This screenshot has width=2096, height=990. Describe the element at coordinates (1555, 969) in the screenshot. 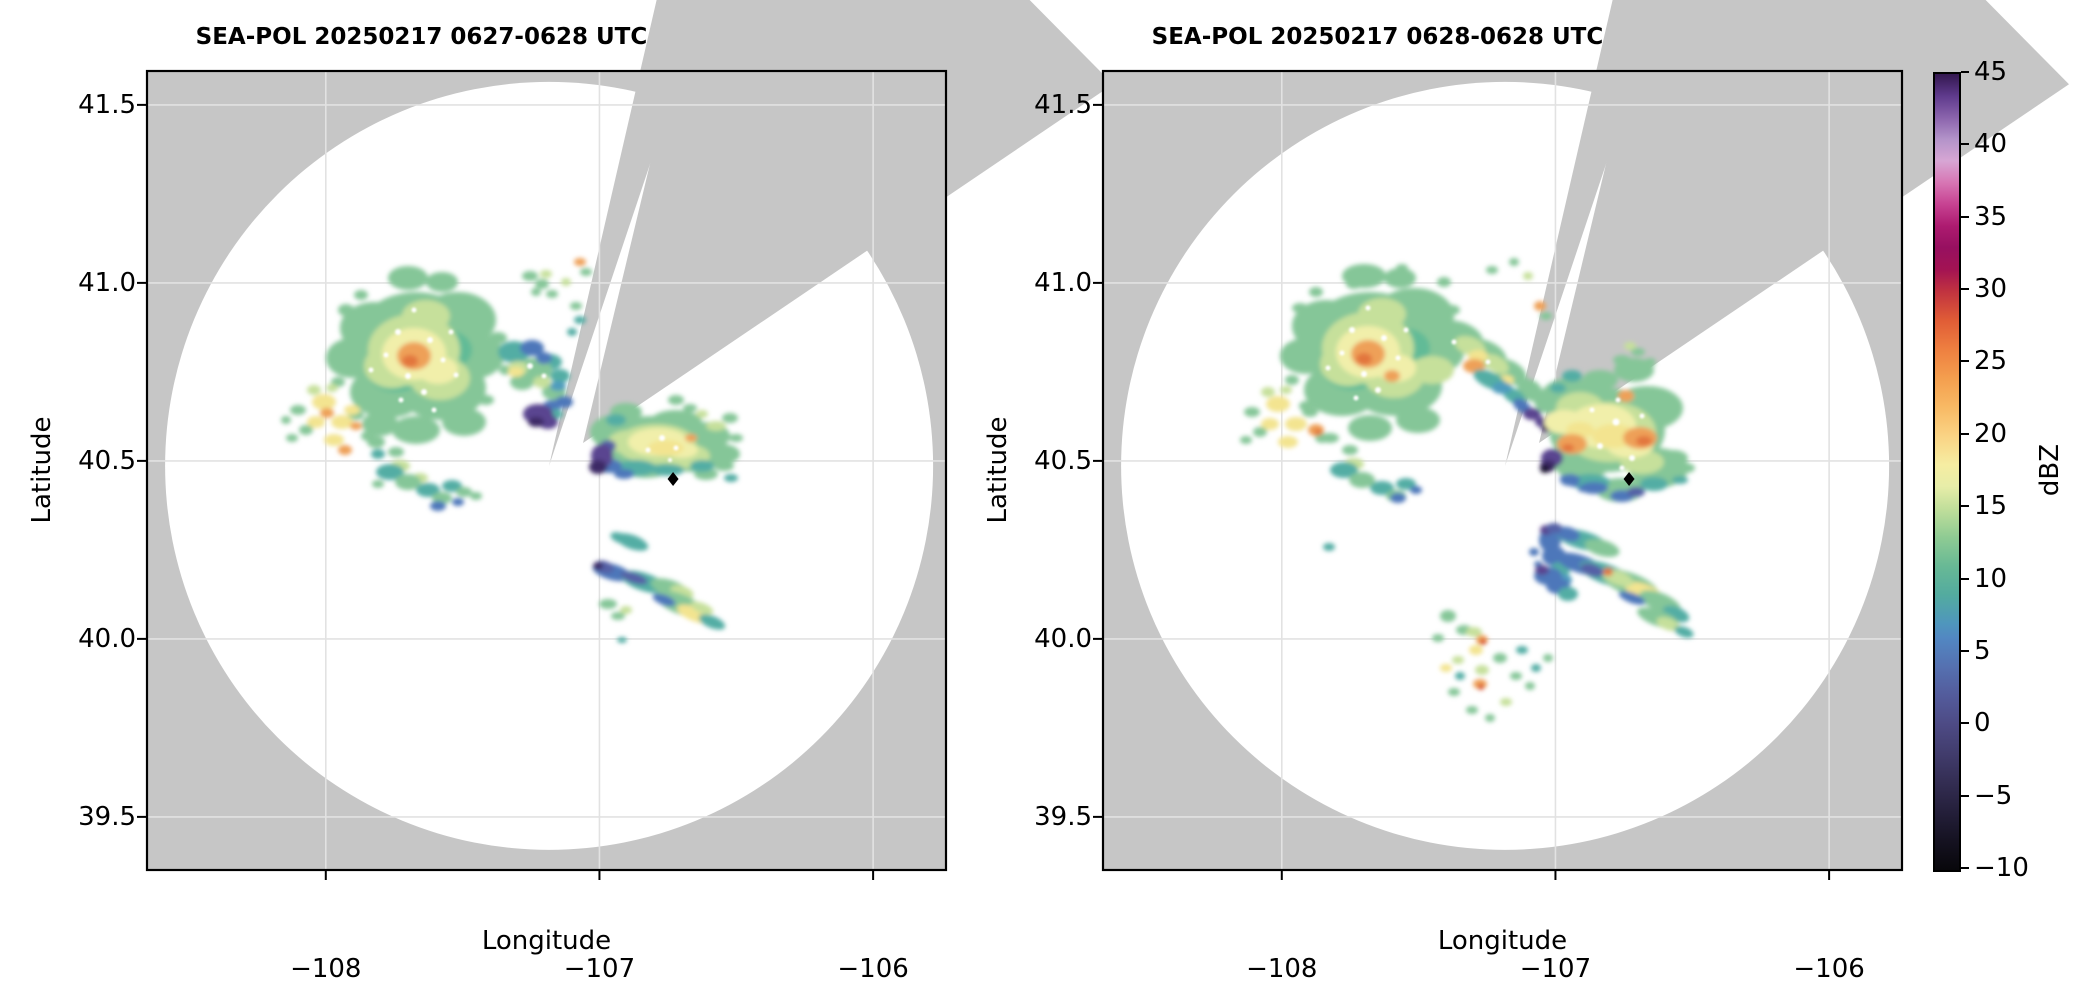

I see `x-tick-label: −107` at that location.